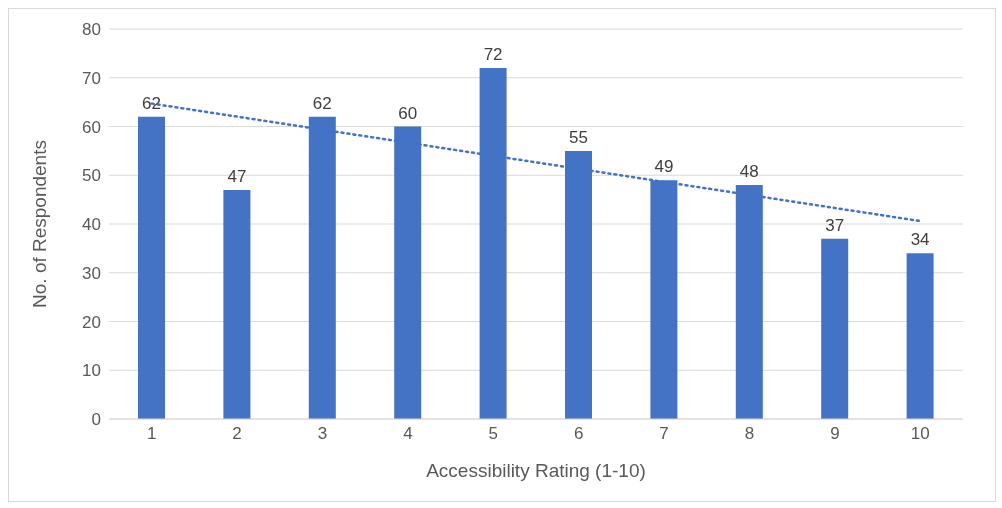 This screenshot has width=1002, height=508. Describe the element at coordinates (91, 78) in the screenshot. I see `y-tick-label: 70` at that location.